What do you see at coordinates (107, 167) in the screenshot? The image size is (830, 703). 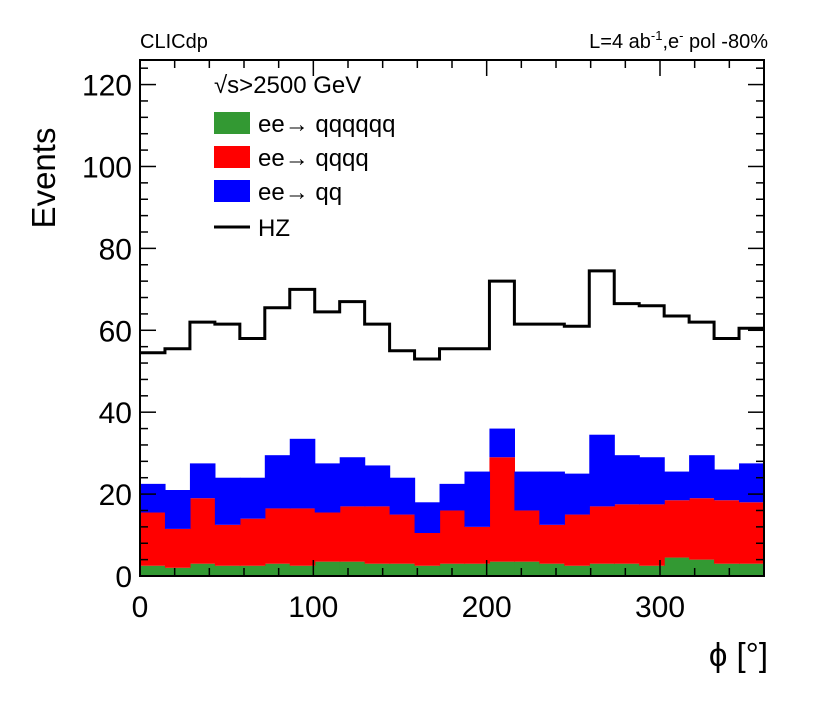 I see `y-tick-label-100: 100` at bounding box center [107, 167].